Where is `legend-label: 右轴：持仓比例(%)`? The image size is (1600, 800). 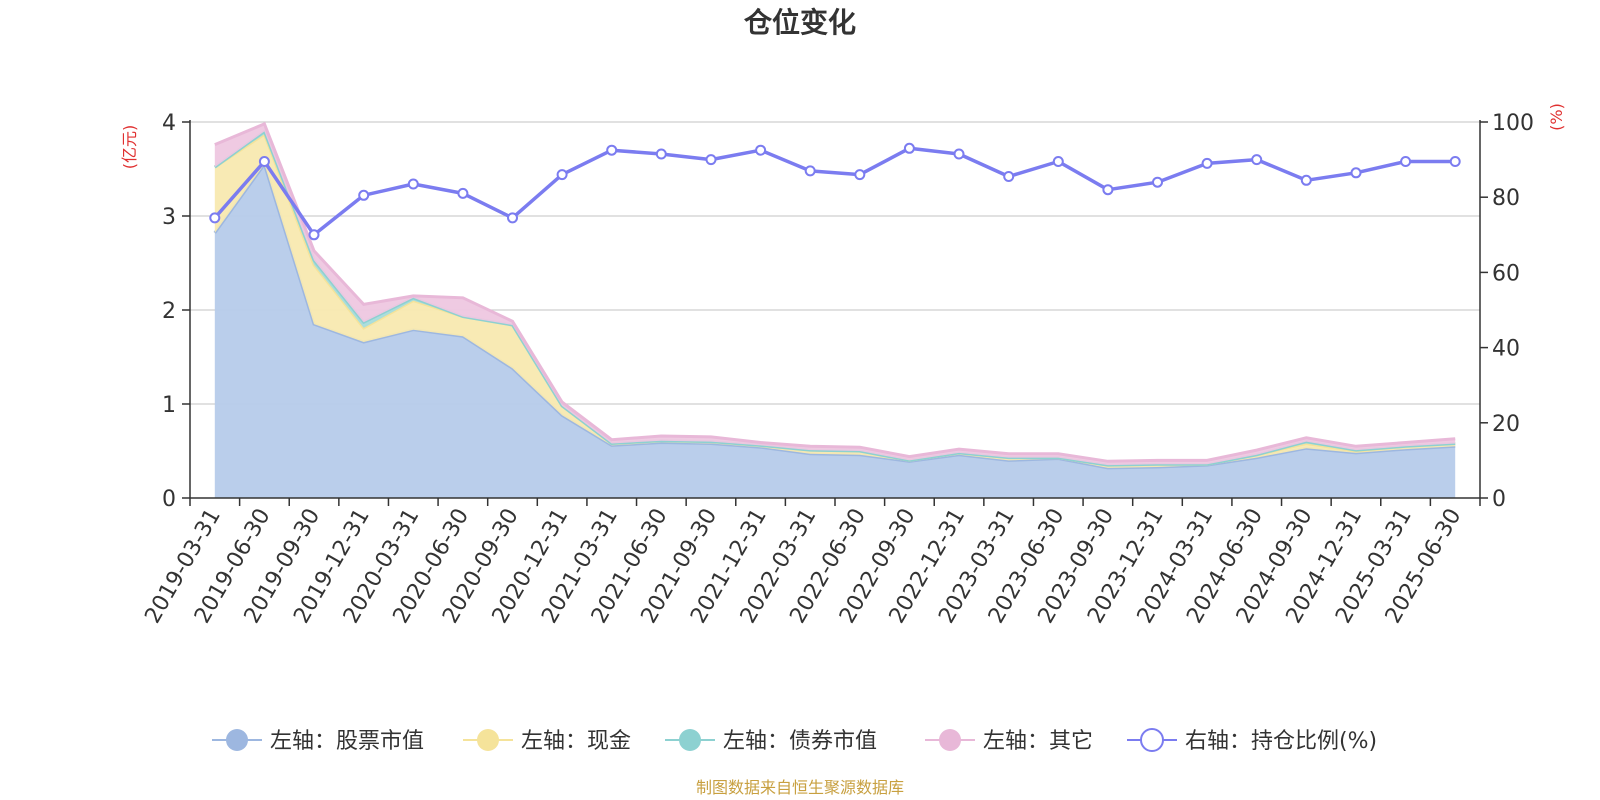
legend-label: 右轴：持仓比例(%) is located at coordinates (1281, 741).